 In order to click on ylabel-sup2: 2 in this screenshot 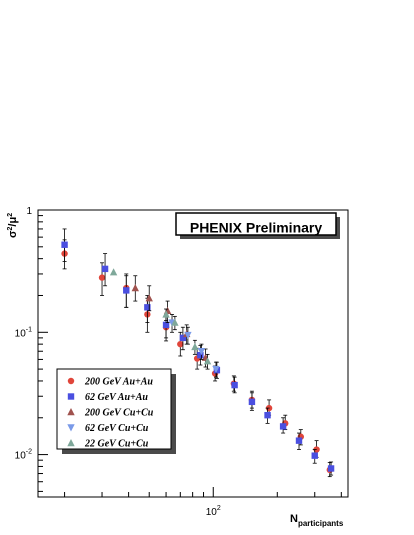, I will do `click(10, 215)`.